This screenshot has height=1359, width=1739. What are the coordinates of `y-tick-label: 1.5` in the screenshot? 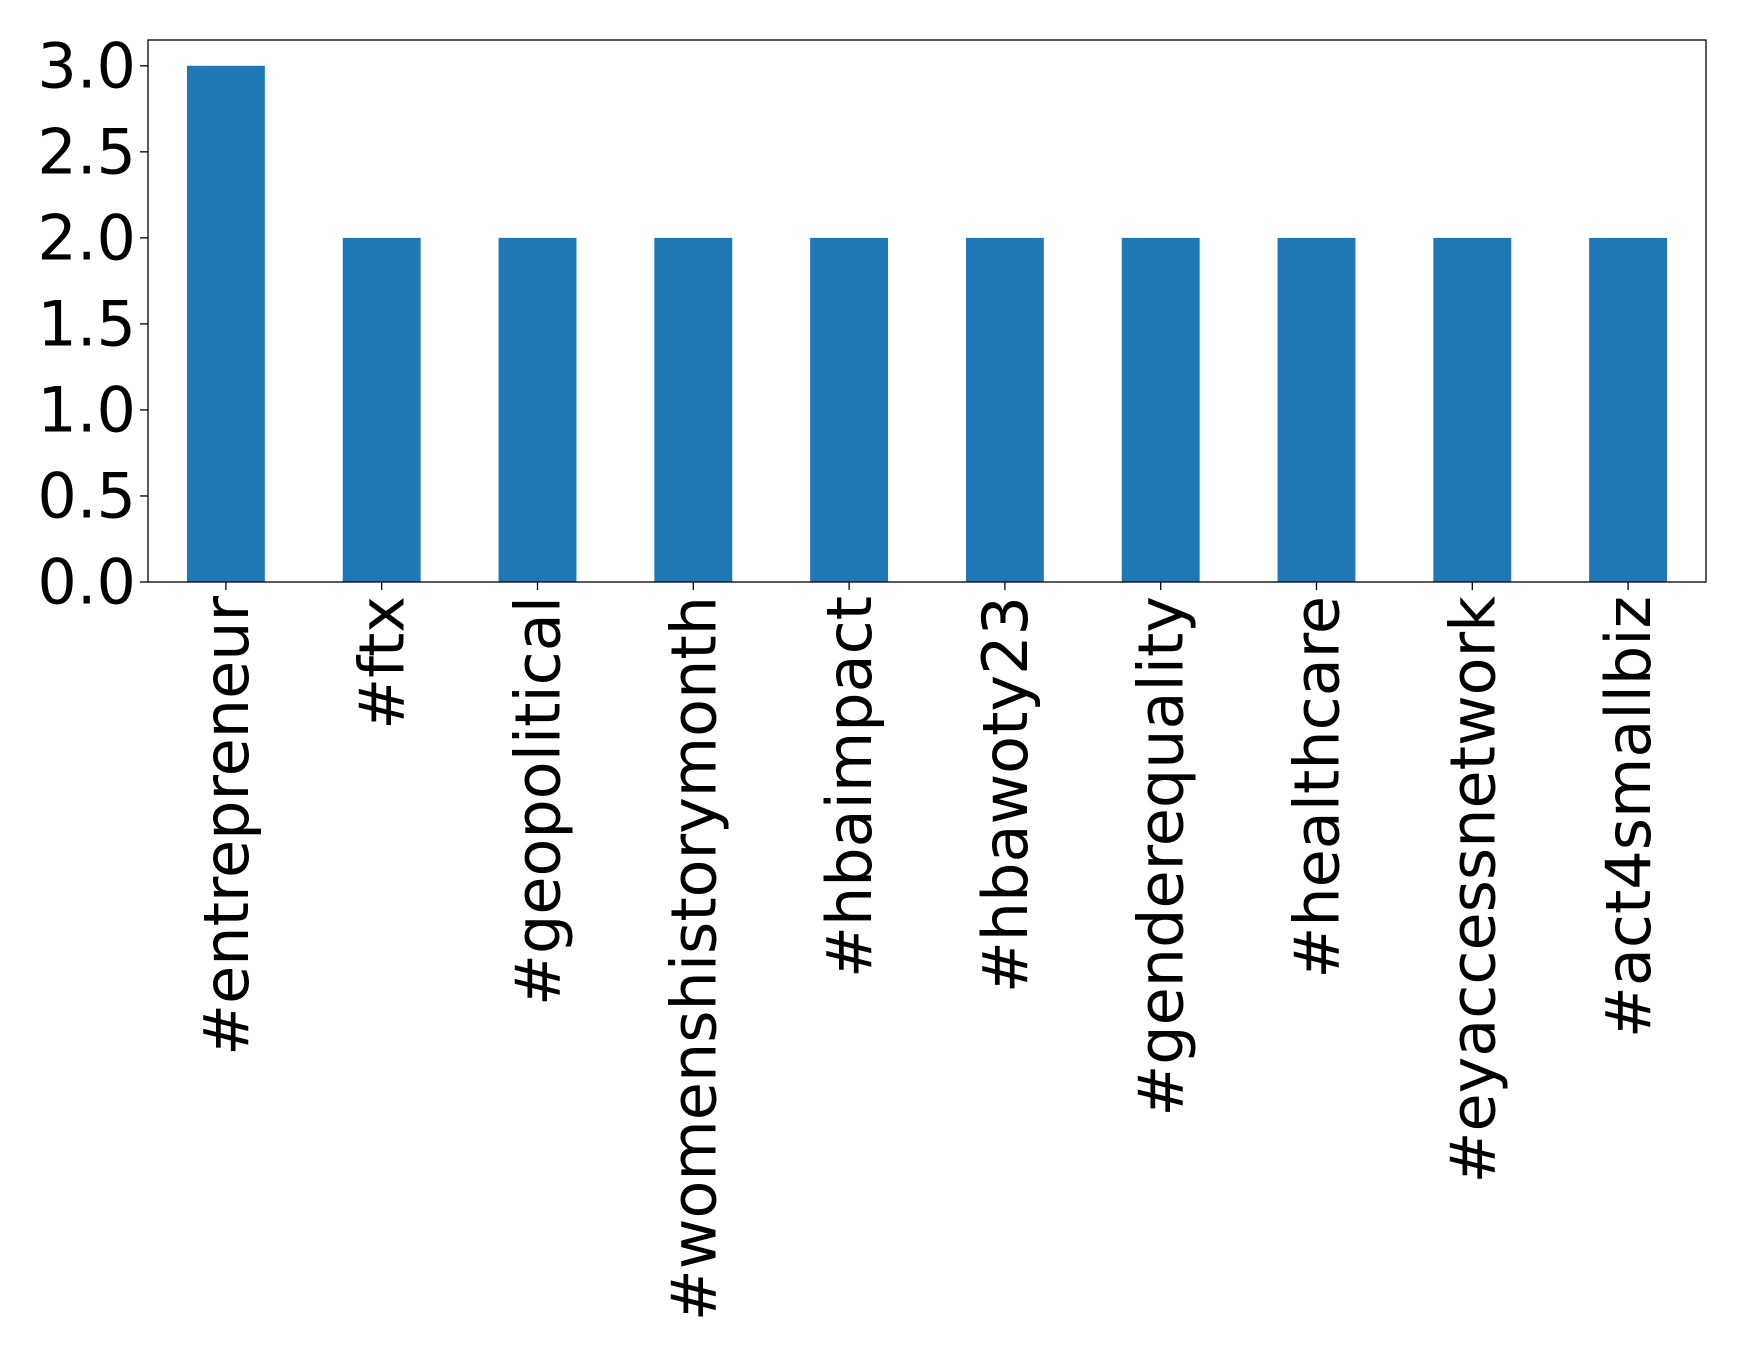 It's located at (86, 323).